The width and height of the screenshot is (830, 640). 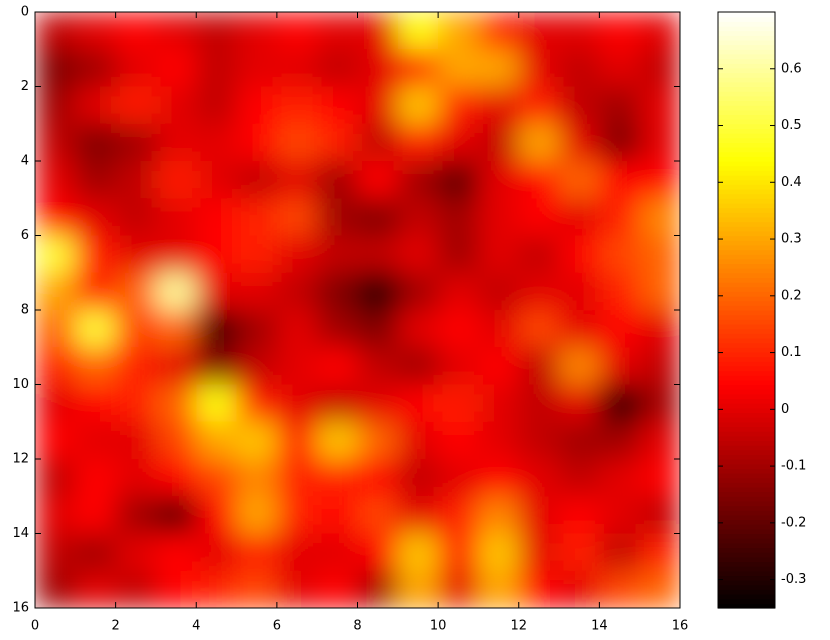 I want to click on colorbar-tick-label: -0.3, so click(x=793, y=579).